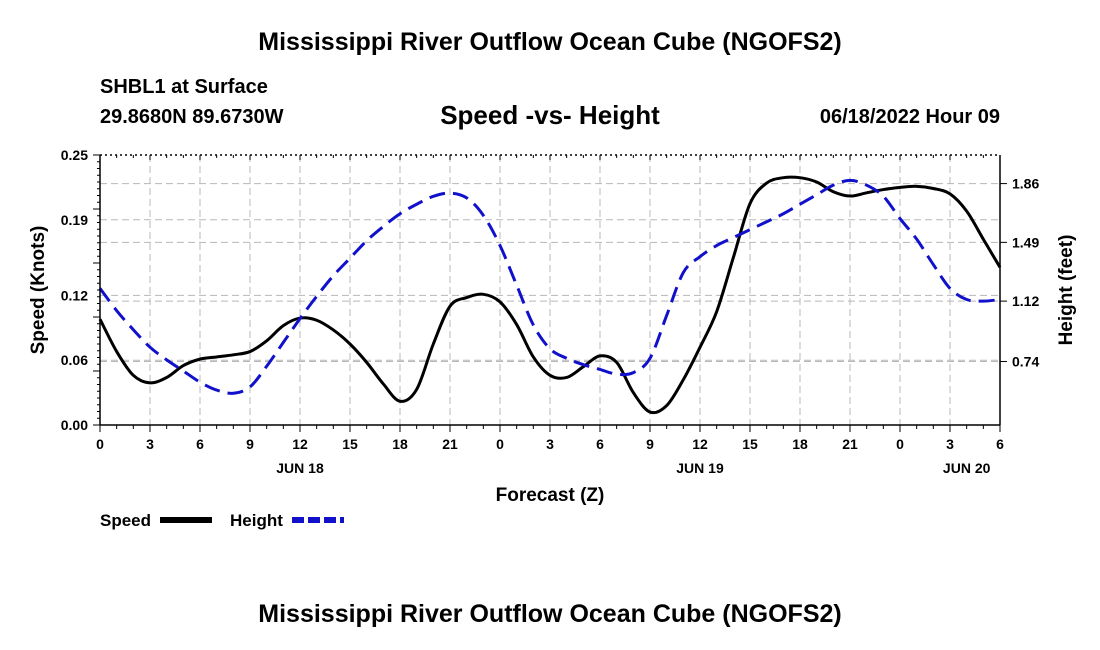 This screenshot has height=650, width=1100. Describe the element at coordinates (1025, 301) in the screenshot. I see `y-right-tick-label: 1.12` at that location.